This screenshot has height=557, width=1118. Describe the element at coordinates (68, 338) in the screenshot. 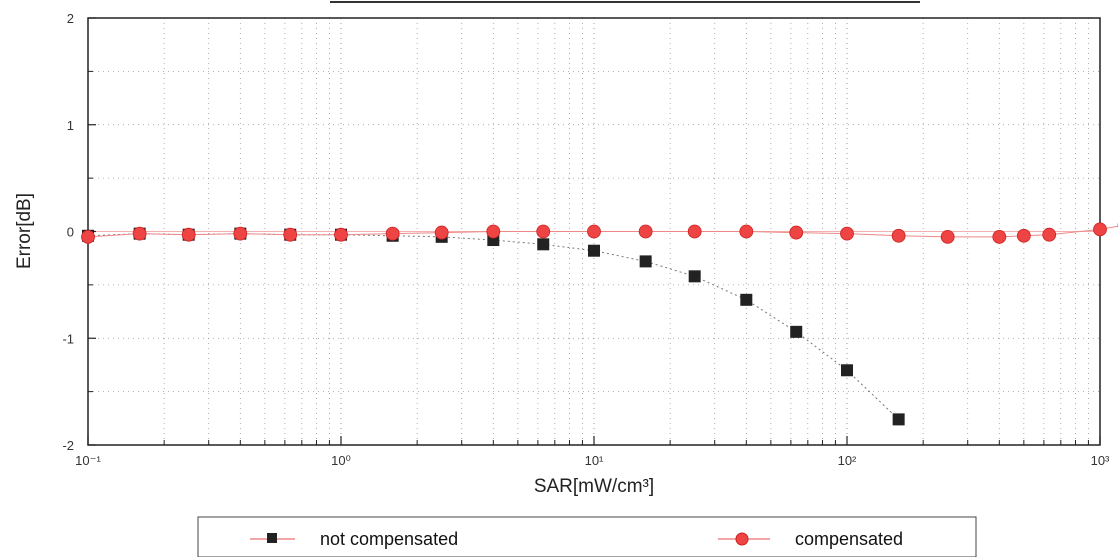

I see `y-tick-label: -1` at that location.